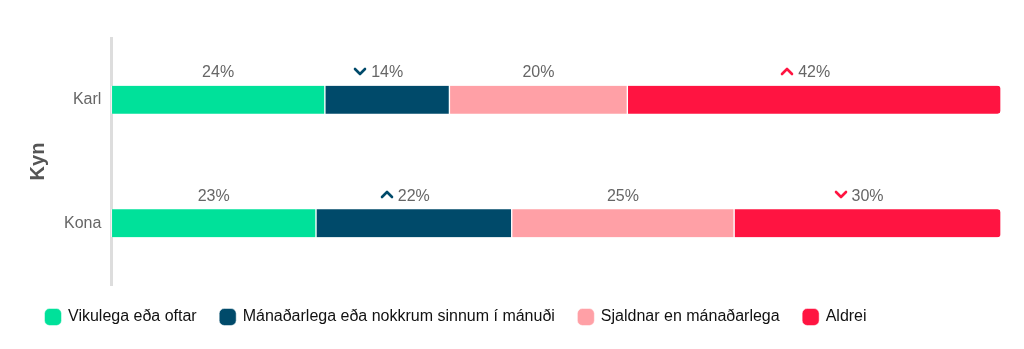 The height and width of the screenshot is (349, 1024). Describe the element at coordinates (413, 195) in the screenshot. I see `data-label: 22%` at that location.